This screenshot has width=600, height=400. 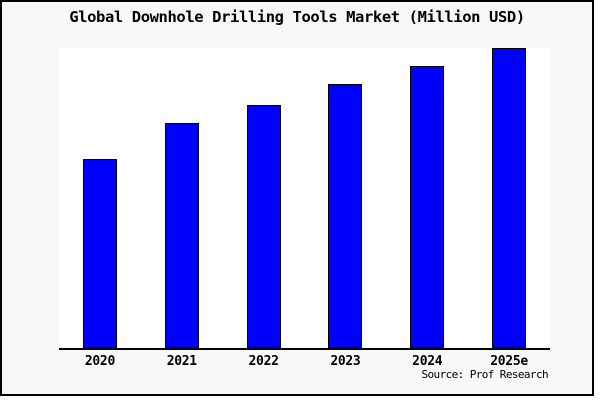 I want to click on x-tick-label-2025e: 2025e, so click(x=509, y=361).